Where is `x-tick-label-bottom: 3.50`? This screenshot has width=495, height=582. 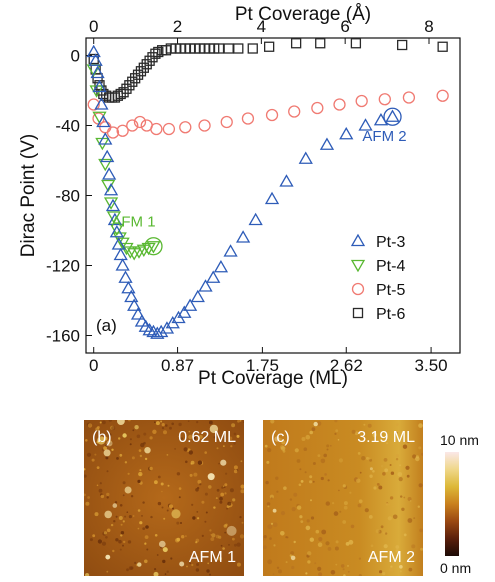
x-tick-label-bottom: 3.50 is located at coordinates (431, 365).